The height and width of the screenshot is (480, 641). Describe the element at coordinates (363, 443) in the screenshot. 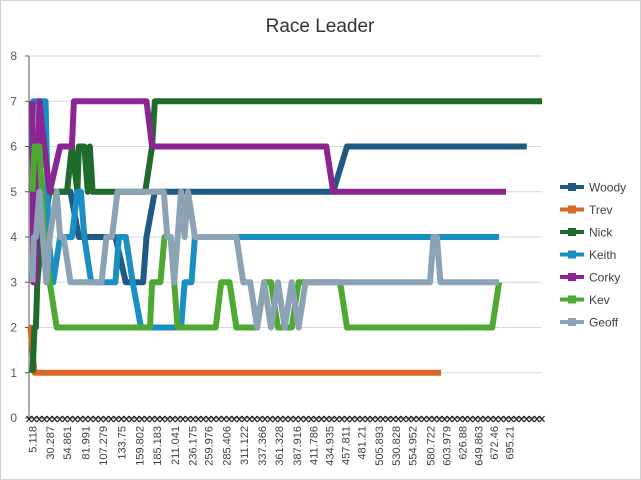

I see `x-tick-label: 481.21` at that location.